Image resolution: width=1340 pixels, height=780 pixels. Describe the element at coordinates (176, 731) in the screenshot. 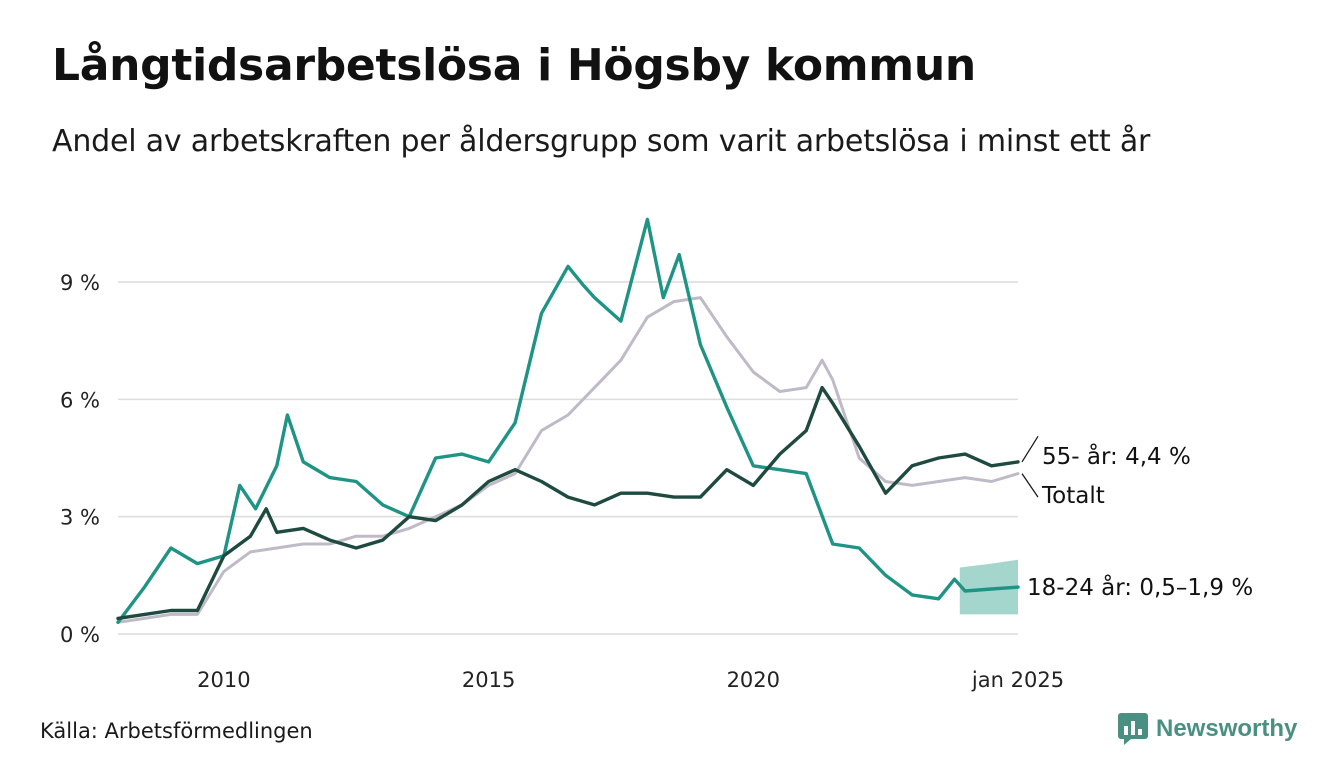

I see `source-note: Källa: Arbetsförmedlingen` at that location.